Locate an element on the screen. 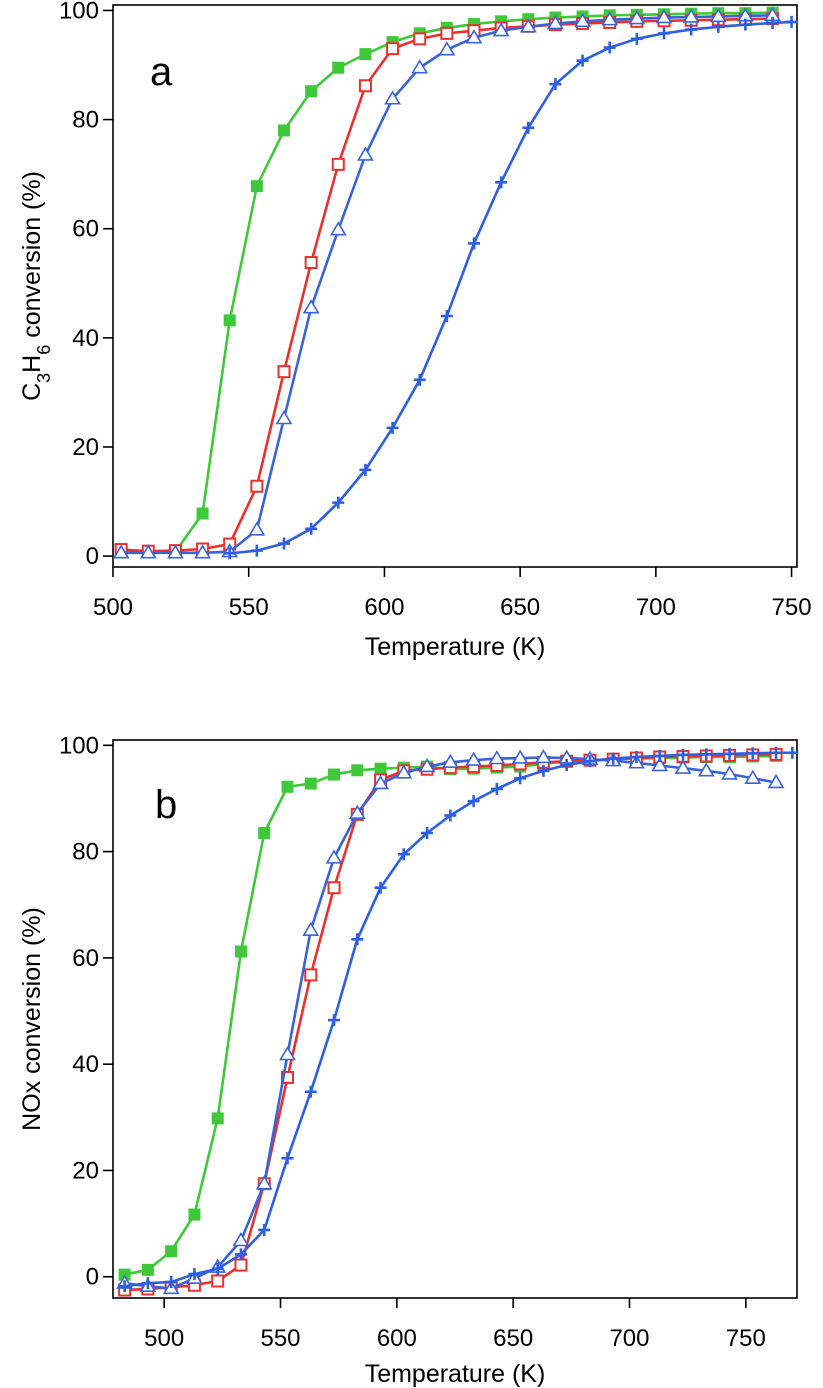 Image resolution: width=823 pixels, height=1388 pixels. x-tick-label: 600 is located at coordinates (397, 1338).